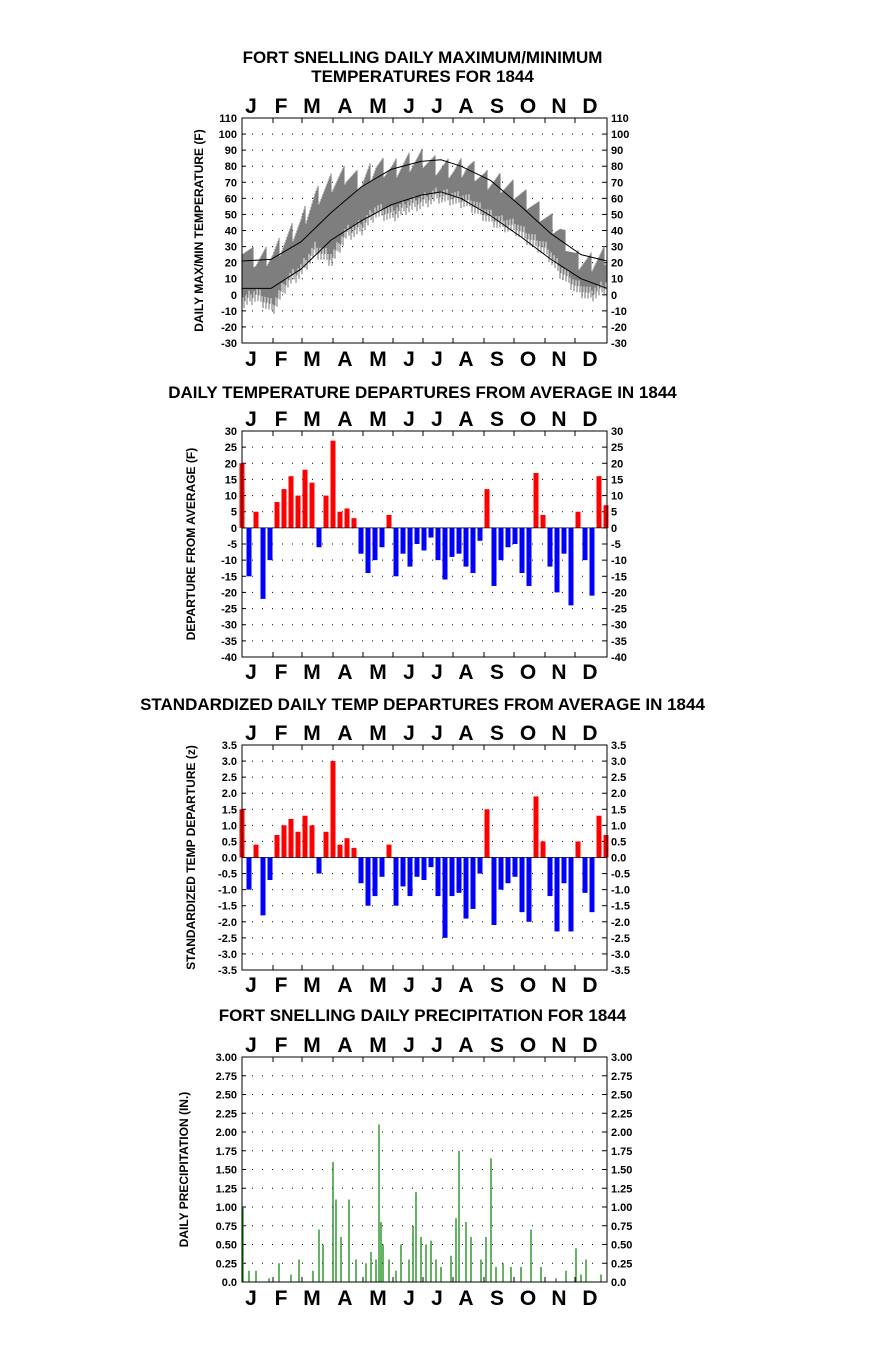  What do you see at coordinates (616, 545) in the screenshot?
I see `y-tick-label-right: -5` at bounding box center [616, 545].